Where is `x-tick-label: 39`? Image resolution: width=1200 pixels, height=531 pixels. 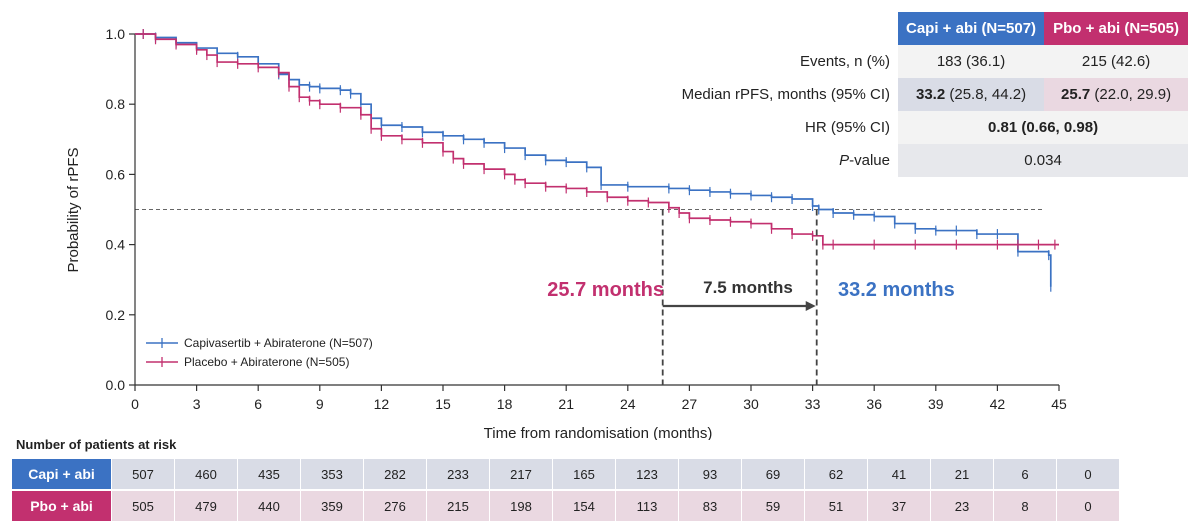
x-tick-label: 39 is located at coordinates (936, 404).